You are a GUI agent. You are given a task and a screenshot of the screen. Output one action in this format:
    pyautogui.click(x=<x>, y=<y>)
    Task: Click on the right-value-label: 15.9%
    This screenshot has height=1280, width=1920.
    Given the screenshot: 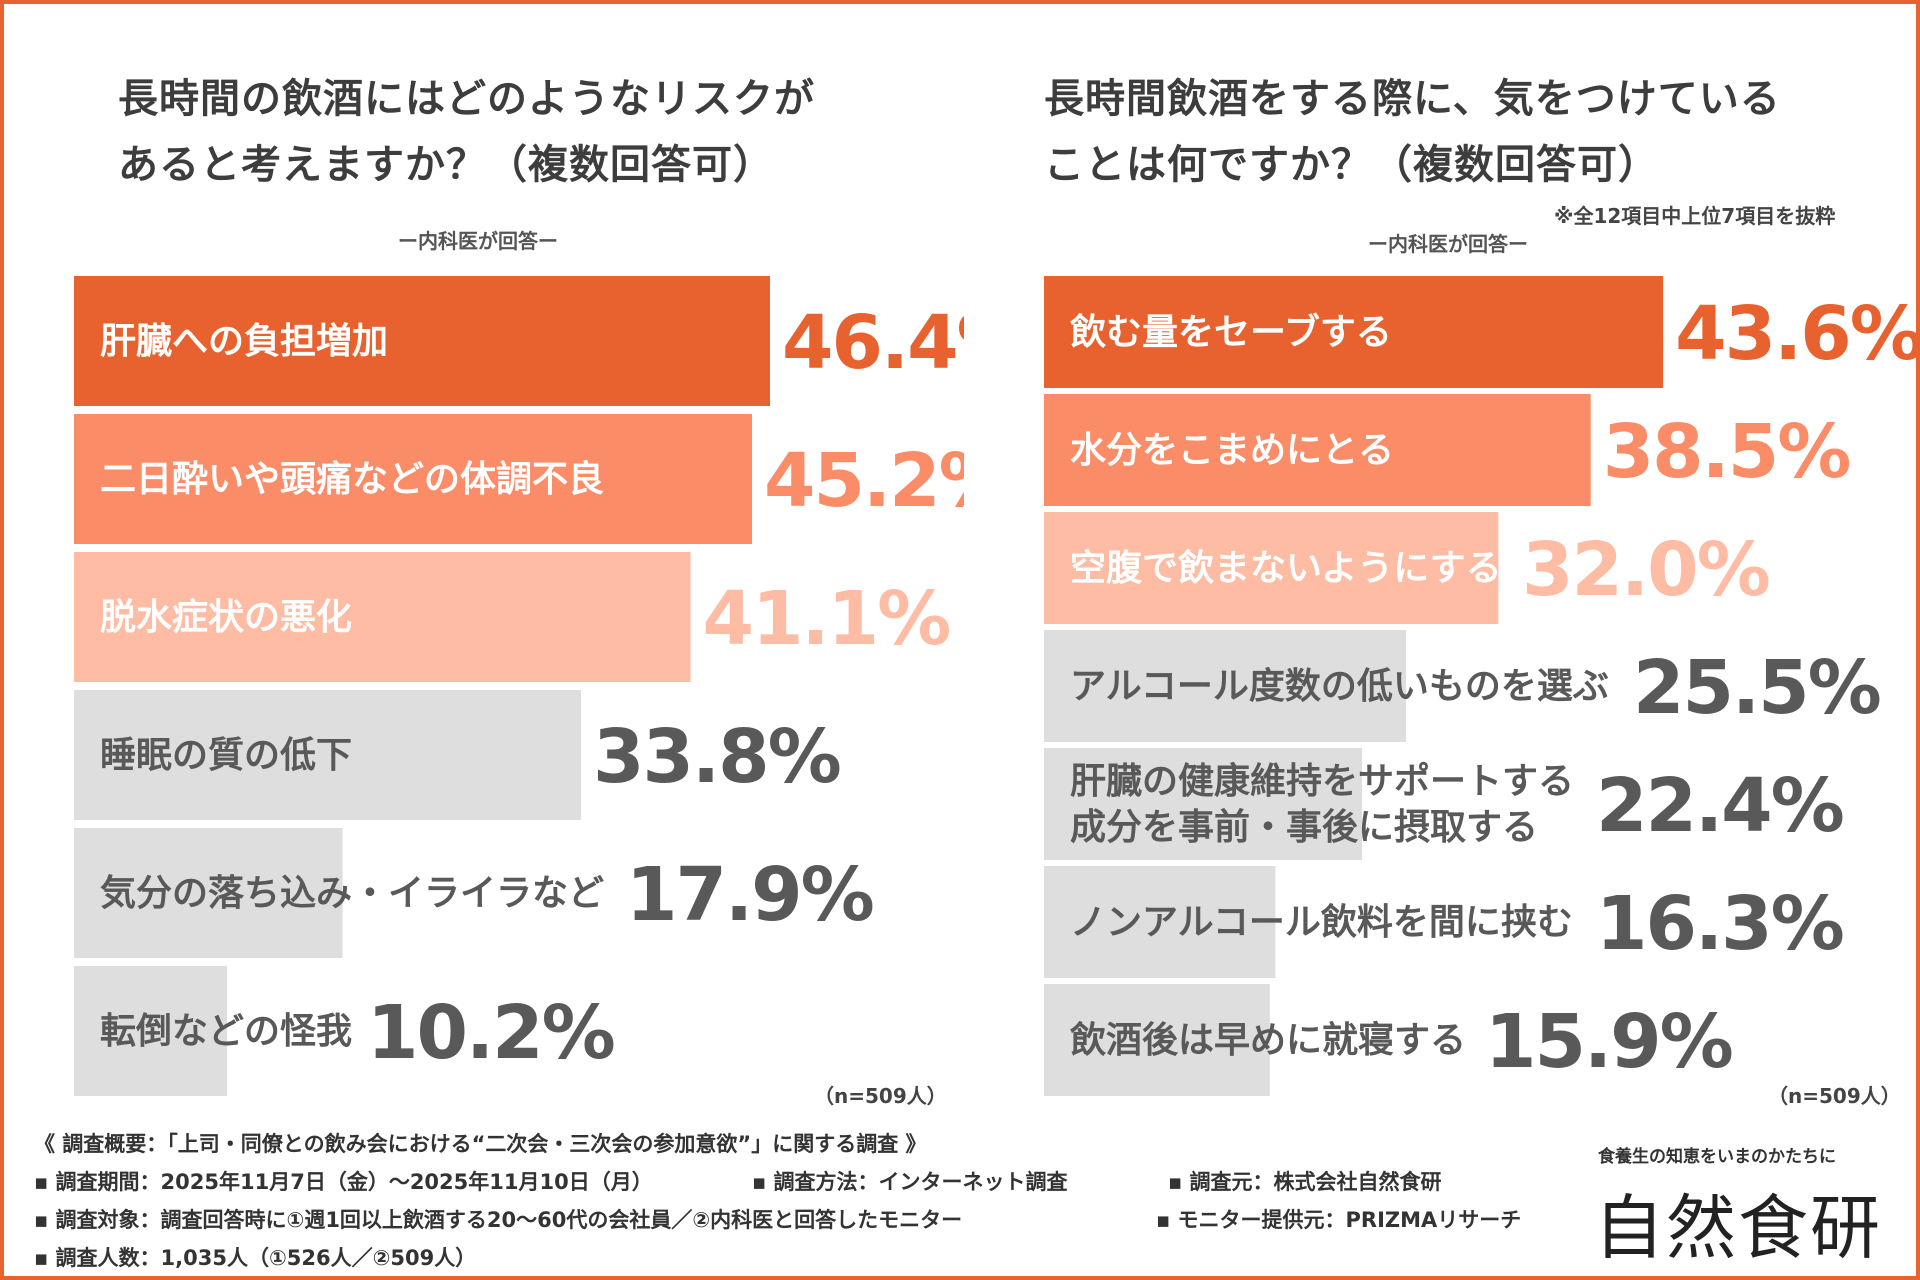 What is the action you would take?
    pyautogui.click(x=1608, y=1042)
    